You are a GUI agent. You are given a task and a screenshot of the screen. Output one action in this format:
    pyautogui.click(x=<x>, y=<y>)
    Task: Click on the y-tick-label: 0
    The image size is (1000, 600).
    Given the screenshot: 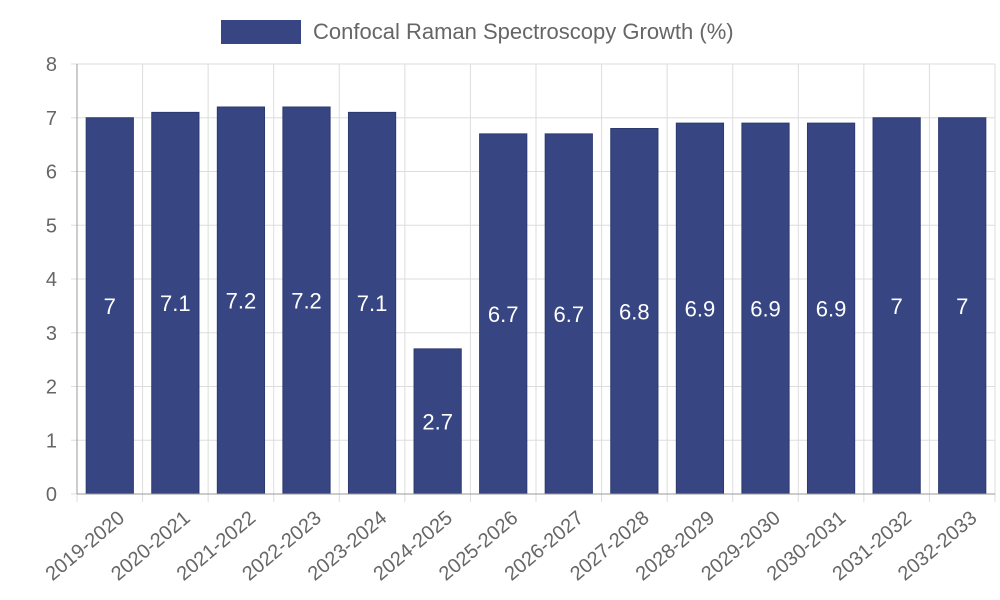 What is the action you would take?
    pyautogui.click(x=51, y=495)
    